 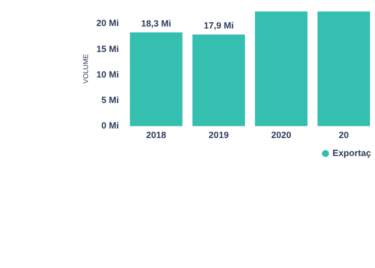 What do you see at coordinates (156, 135) in the screenshot?
I see `x-tick-label: 2018` at bounding box center [156, 135].